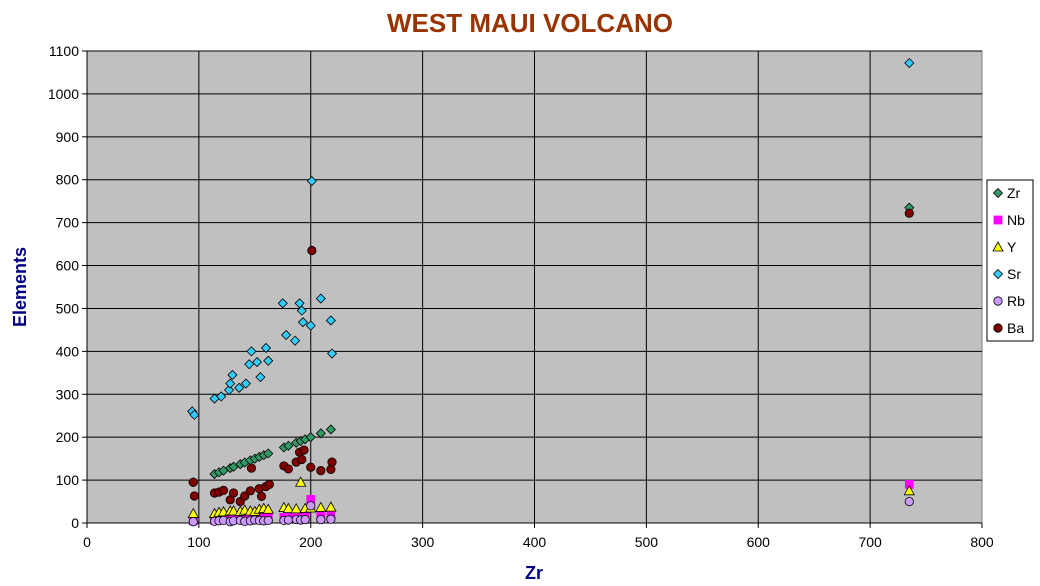  Describe the element at coordinates (998, 328) in the screenshot. I see `legend-marker-ba` at that location.